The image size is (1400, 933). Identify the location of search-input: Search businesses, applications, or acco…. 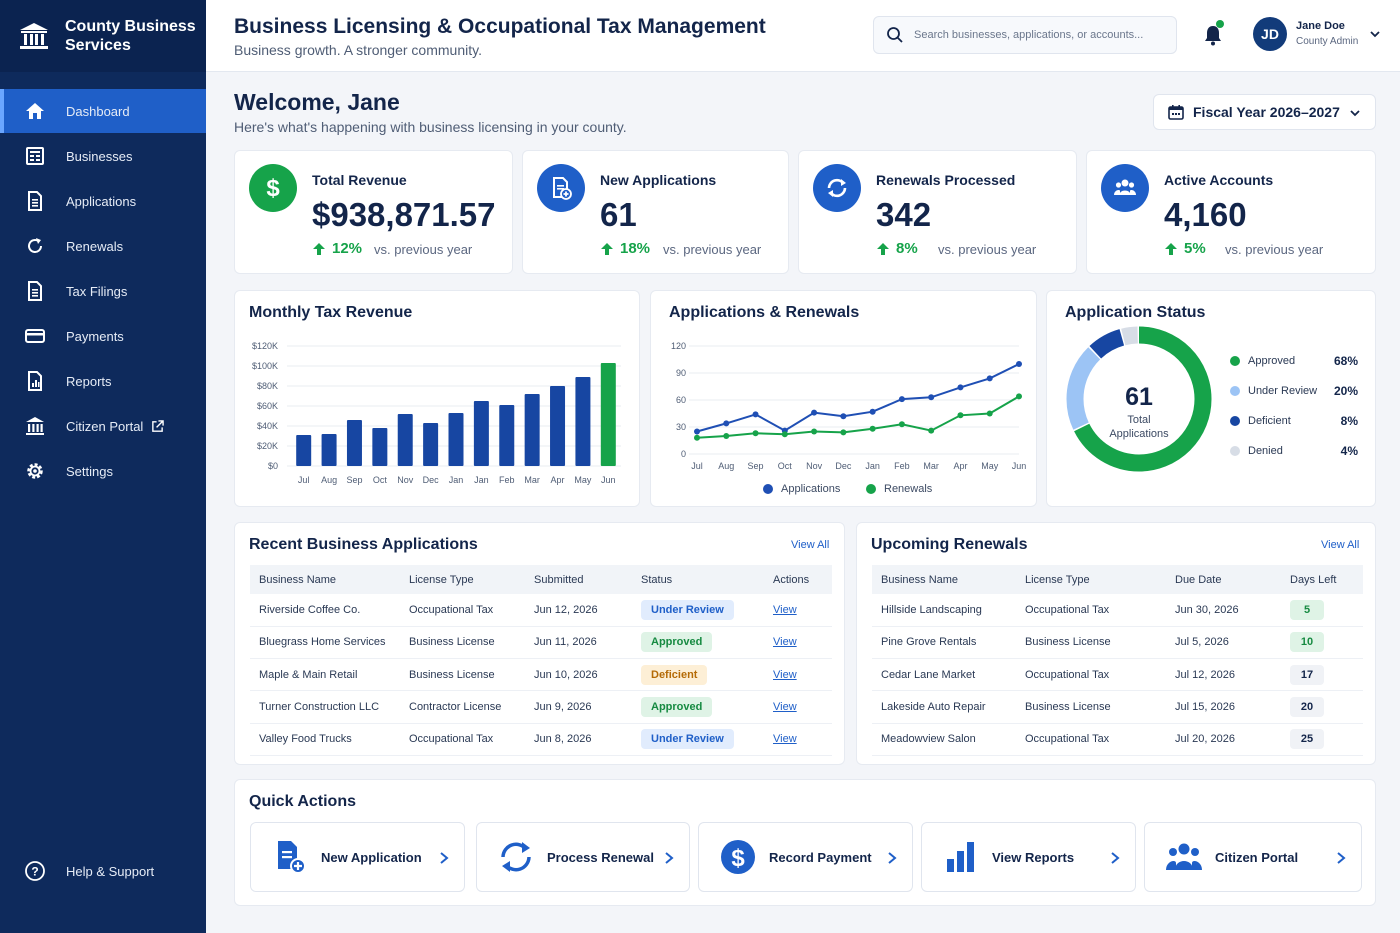
(1025, 35).